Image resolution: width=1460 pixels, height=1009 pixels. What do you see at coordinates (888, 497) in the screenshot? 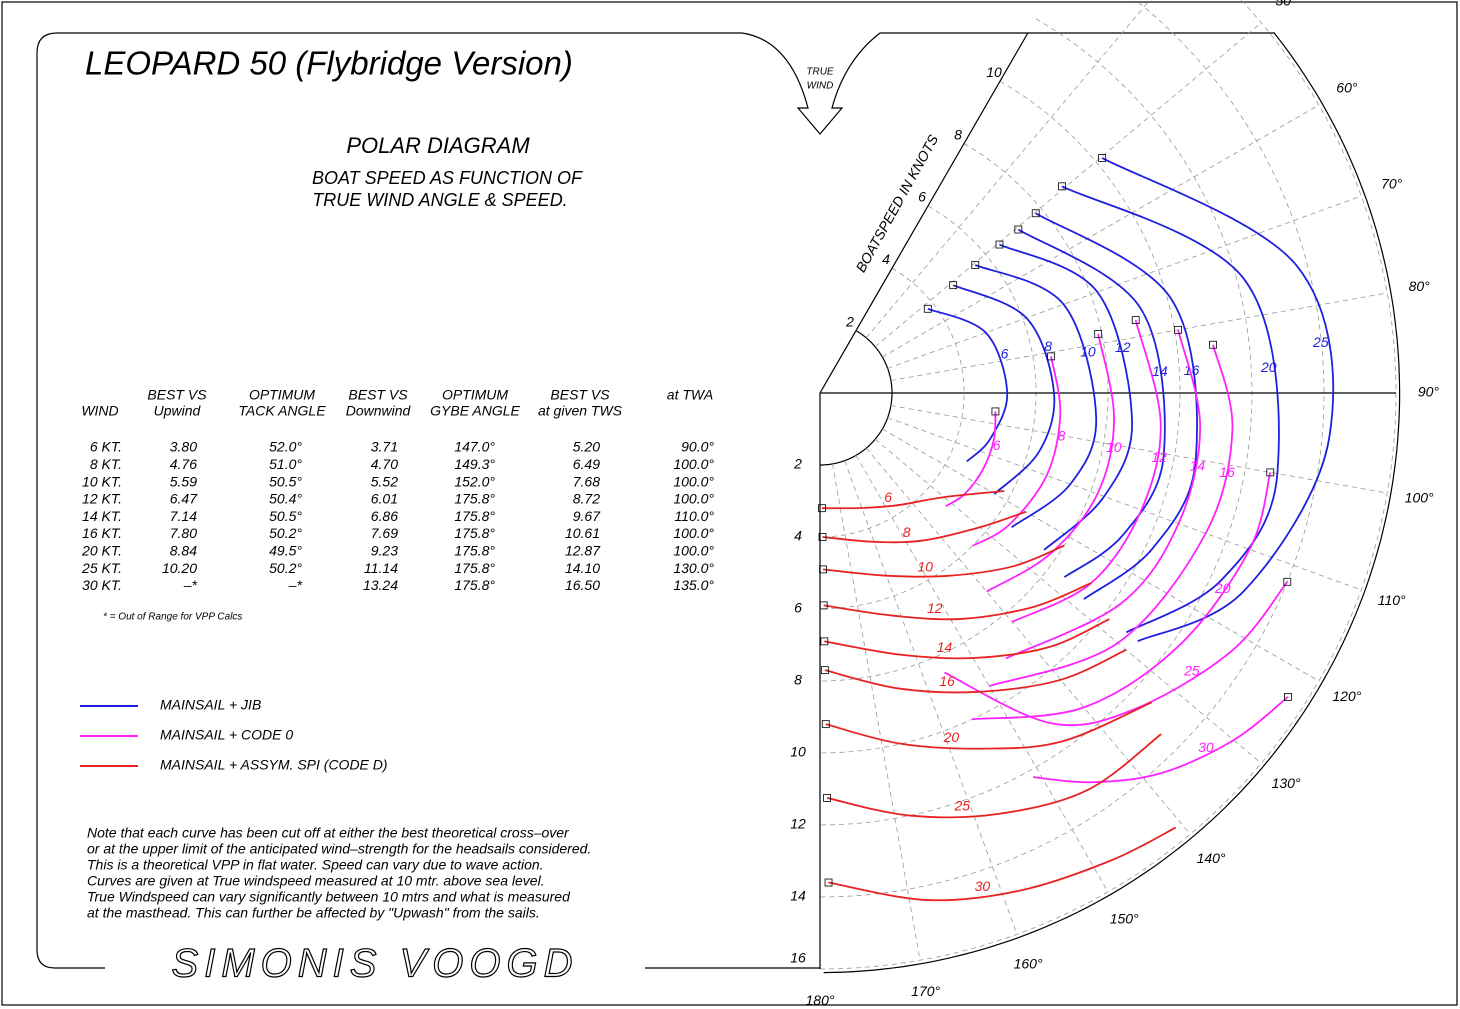
I see `curve-label: 6` at bounding box center [888, 497].